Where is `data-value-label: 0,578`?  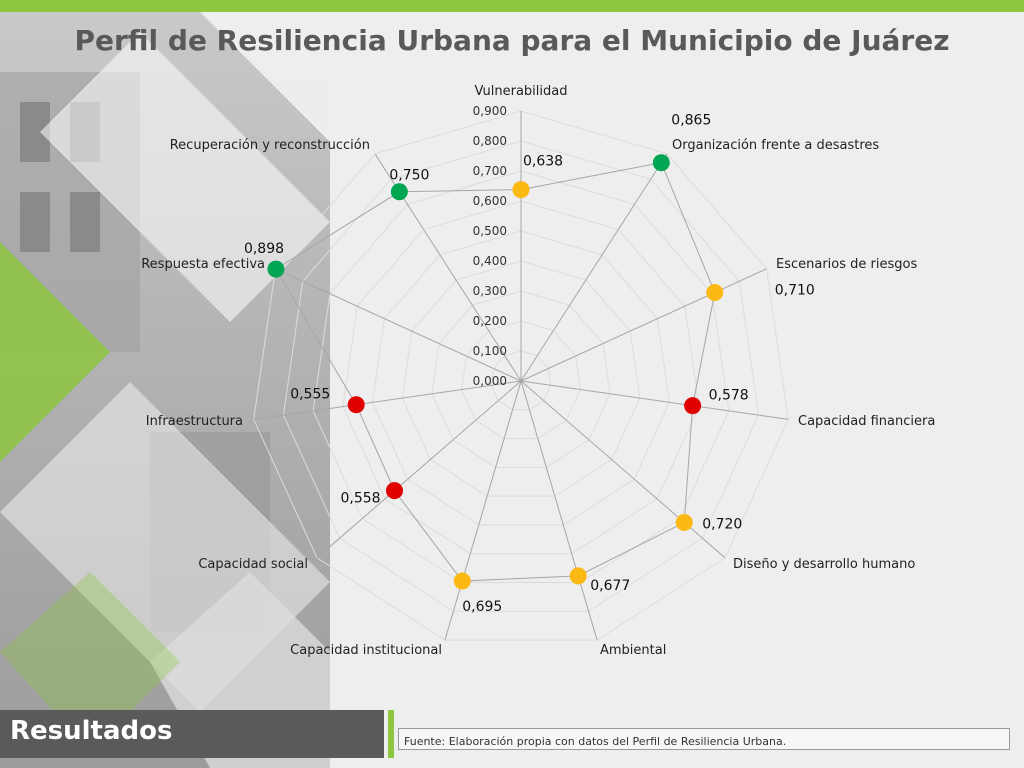
data-value-label: 0,578 is located at coordinates (729, 396).